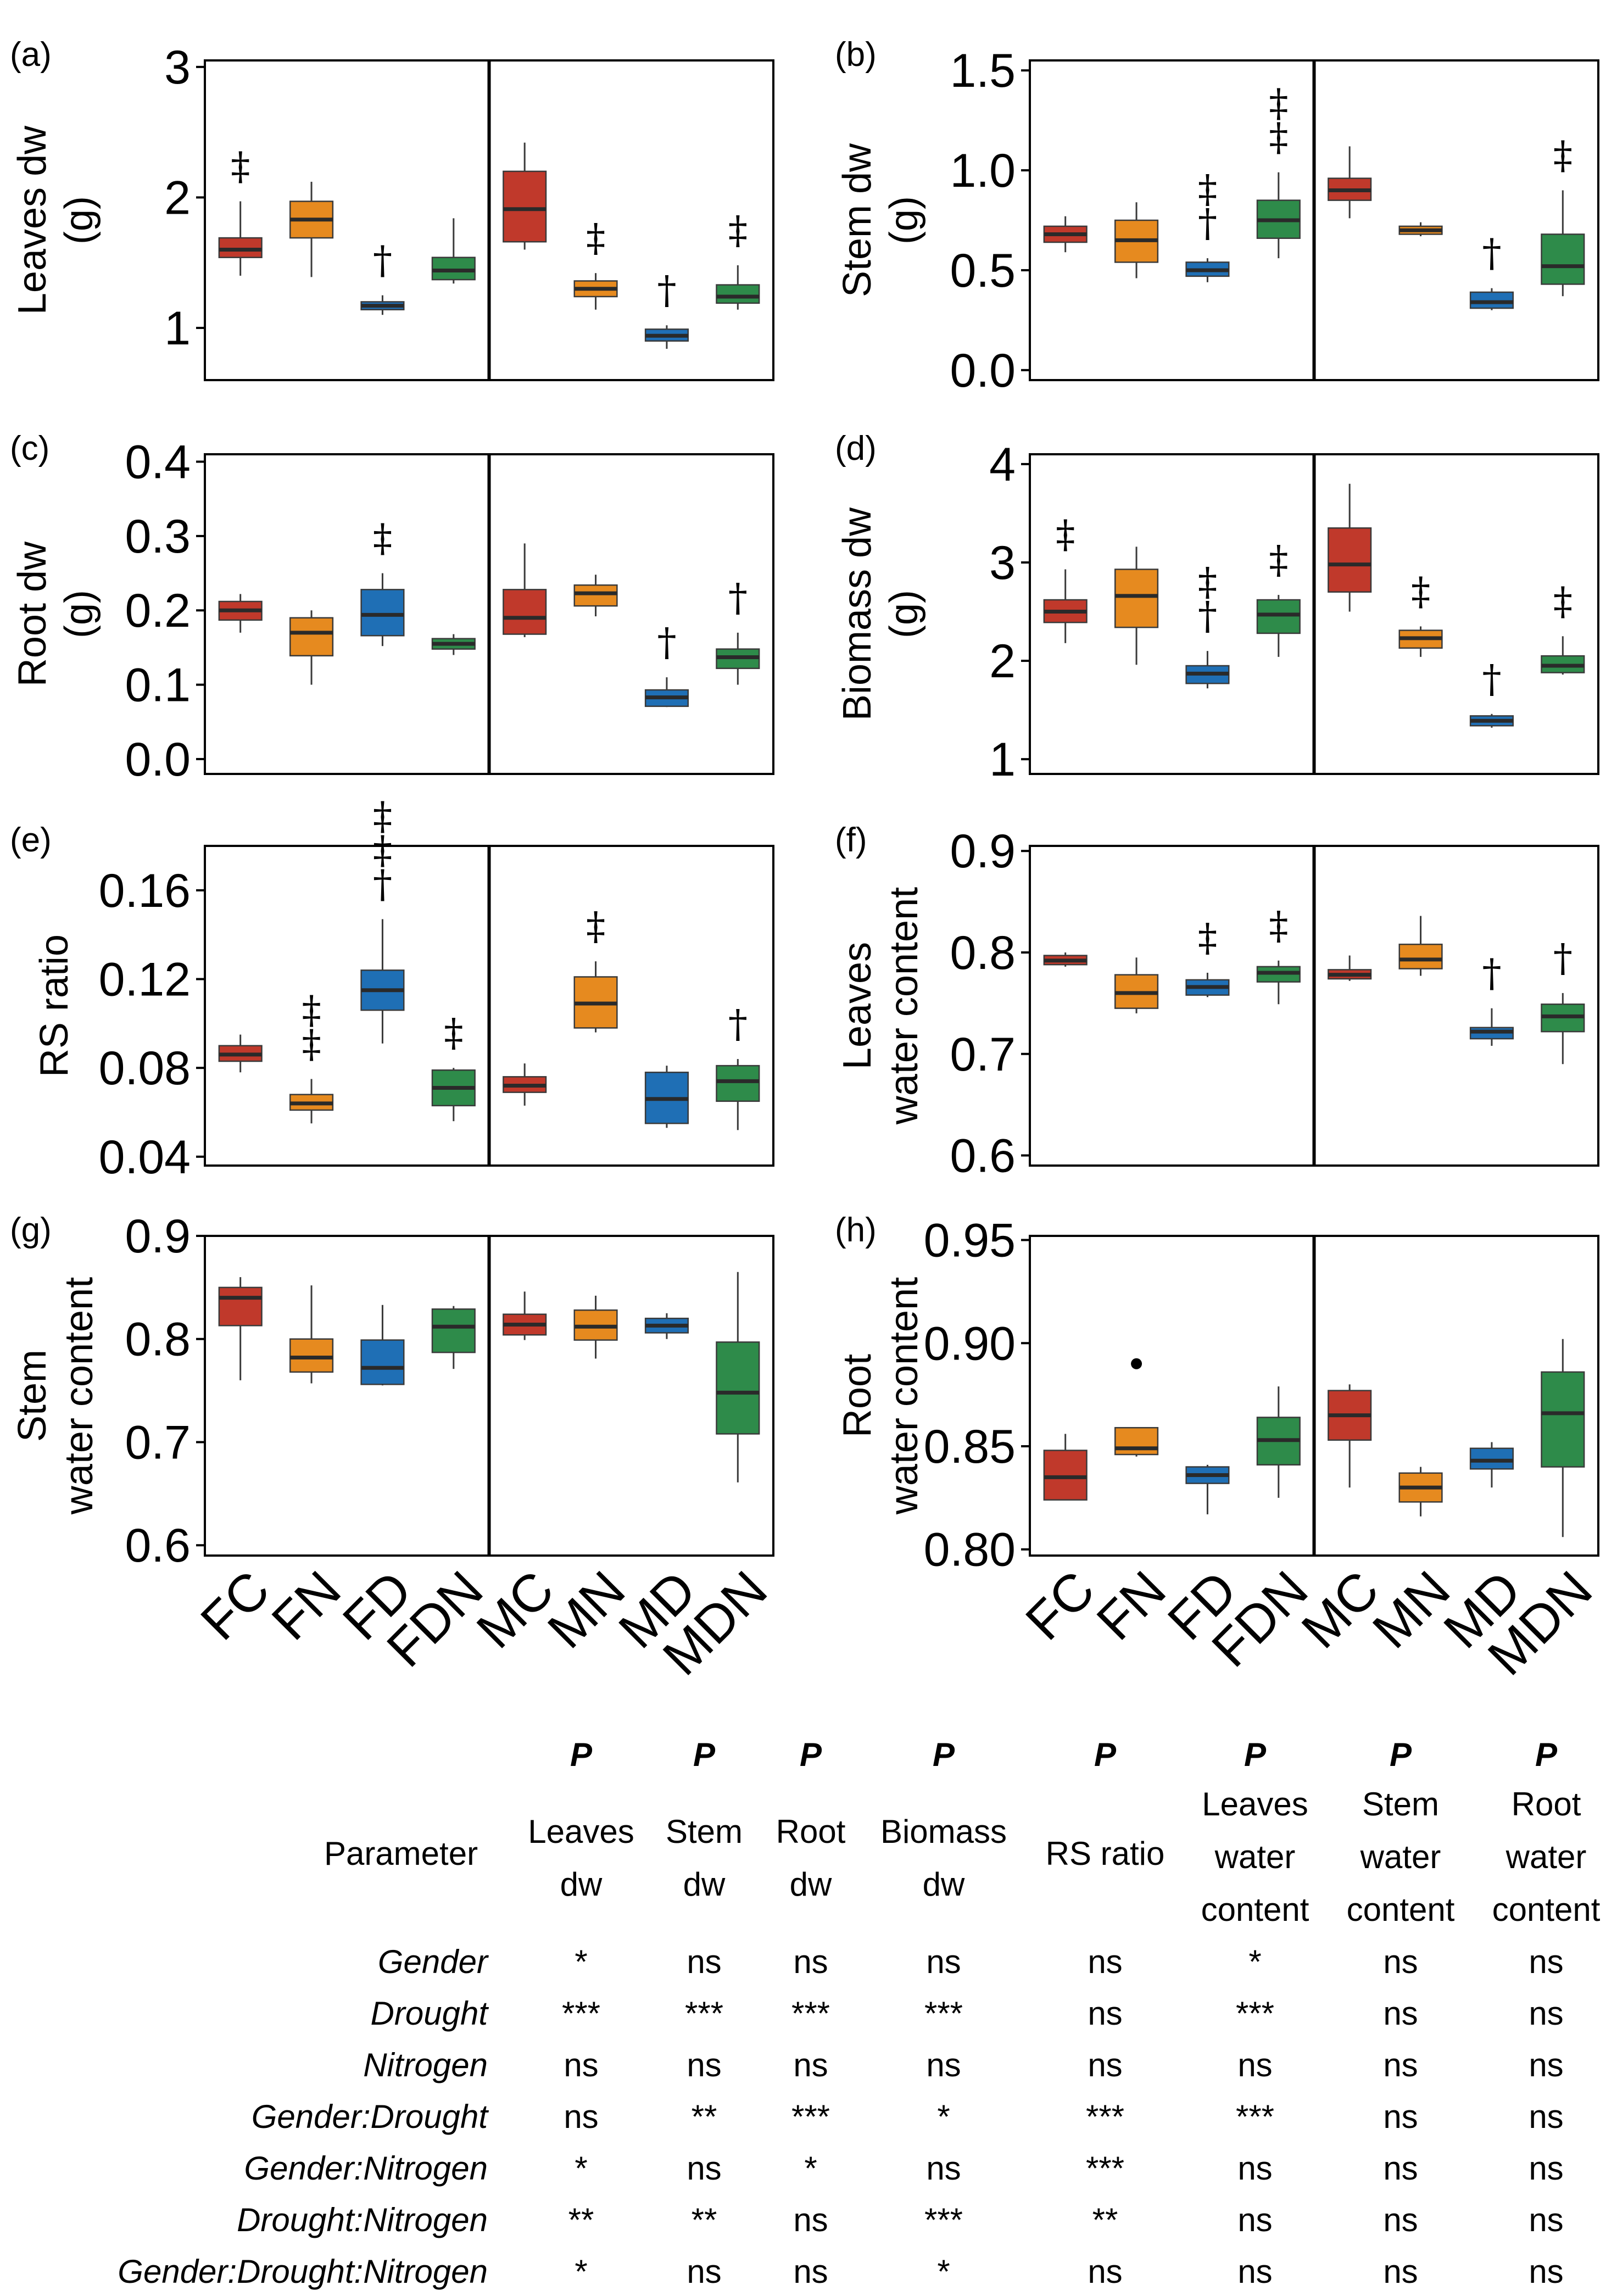 This screenshot has width=1617, height=2296. I want to click on row-factor: Drought:Nitrogen, so click(362, 2220).